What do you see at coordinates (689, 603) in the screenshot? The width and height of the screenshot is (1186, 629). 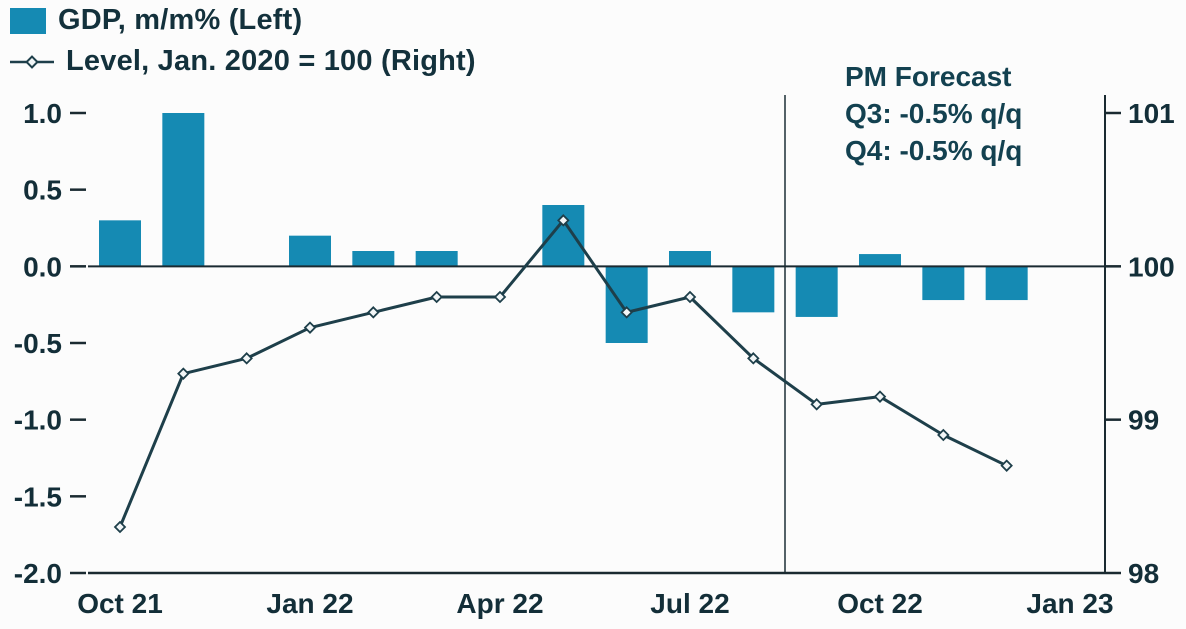 I see `x-axis-tick-label: Jul 22` at bounding box center [689, 603].